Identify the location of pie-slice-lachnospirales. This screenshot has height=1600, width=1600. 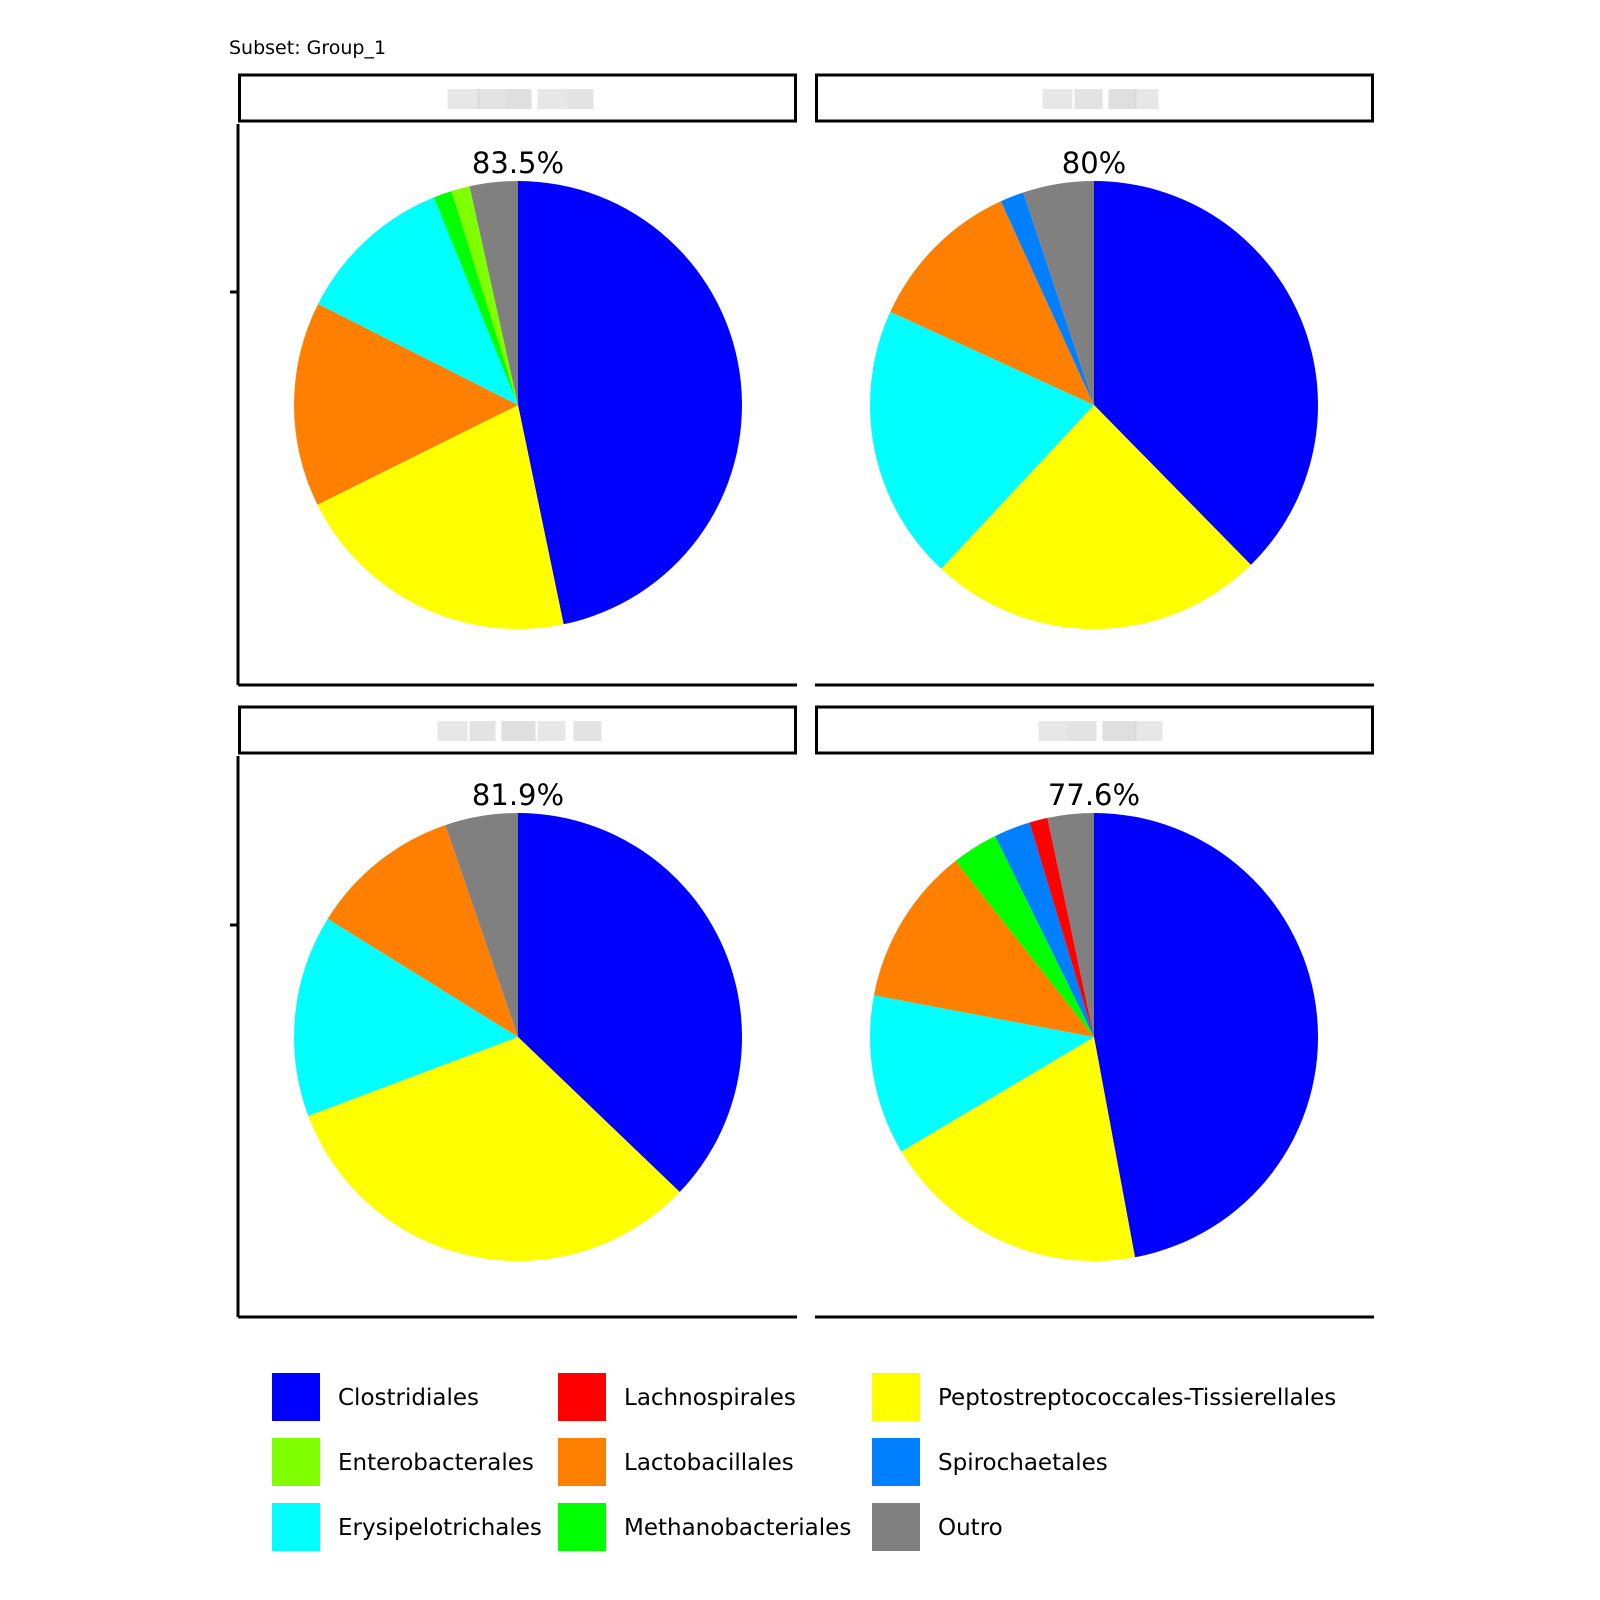
(1061, 927).